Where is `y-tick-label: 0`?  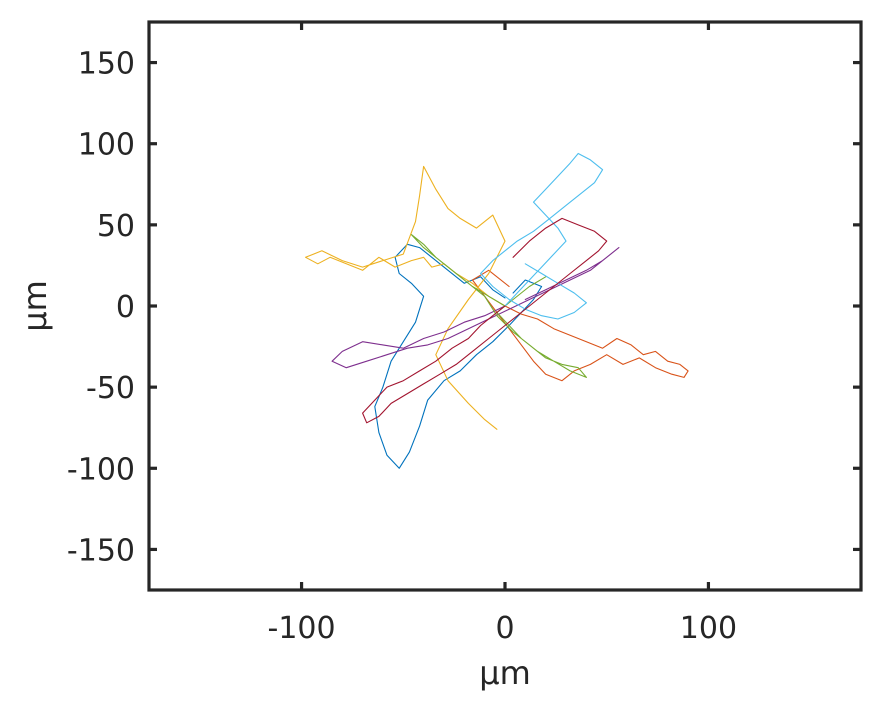
y-tick-label: 0 is located at coordinates (125, 307).